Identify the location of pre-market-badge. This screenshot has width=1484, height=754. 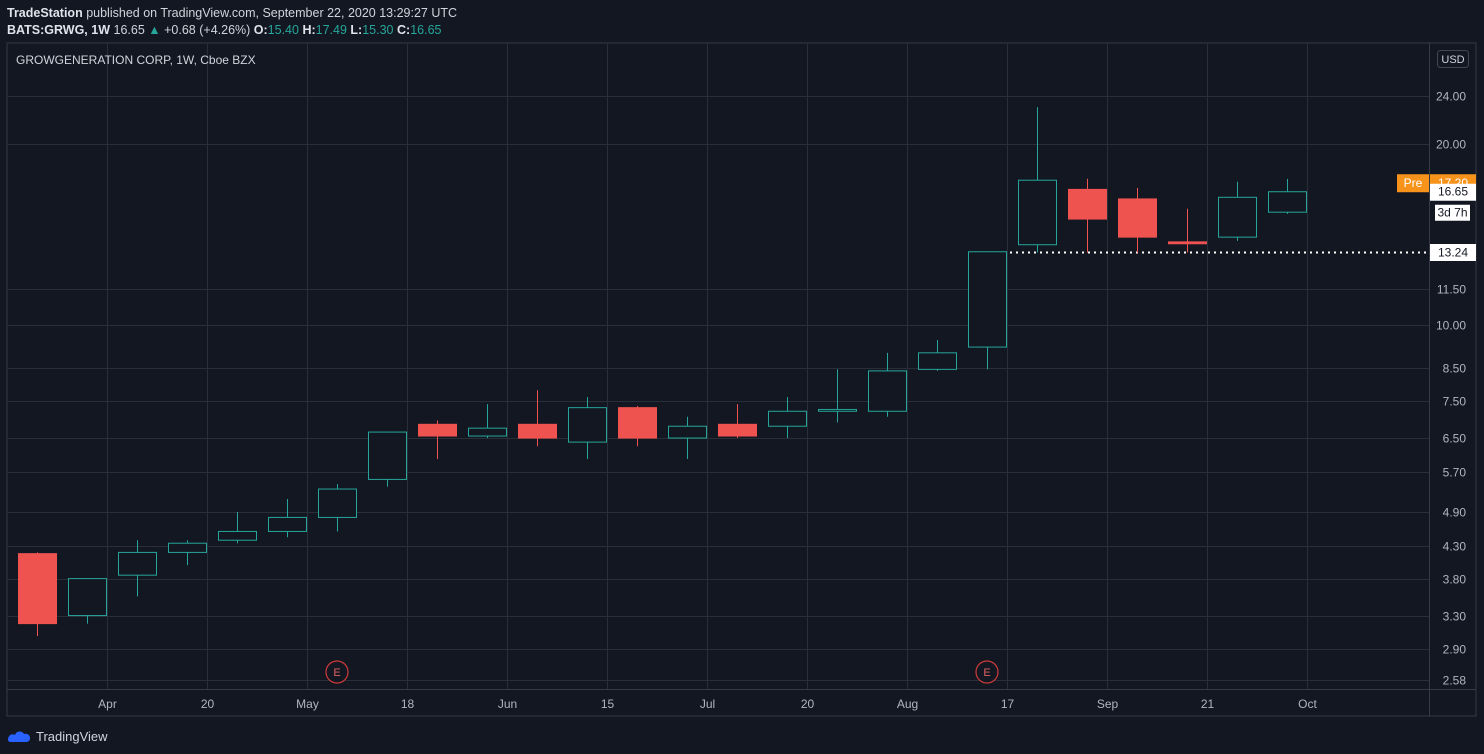
(1413, 183).